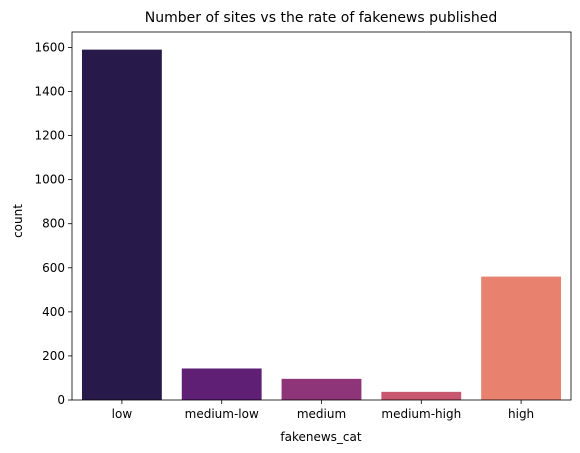 The width and height of the screenshot is (580, 453). I want to click on bar-low, so click(121, 224).